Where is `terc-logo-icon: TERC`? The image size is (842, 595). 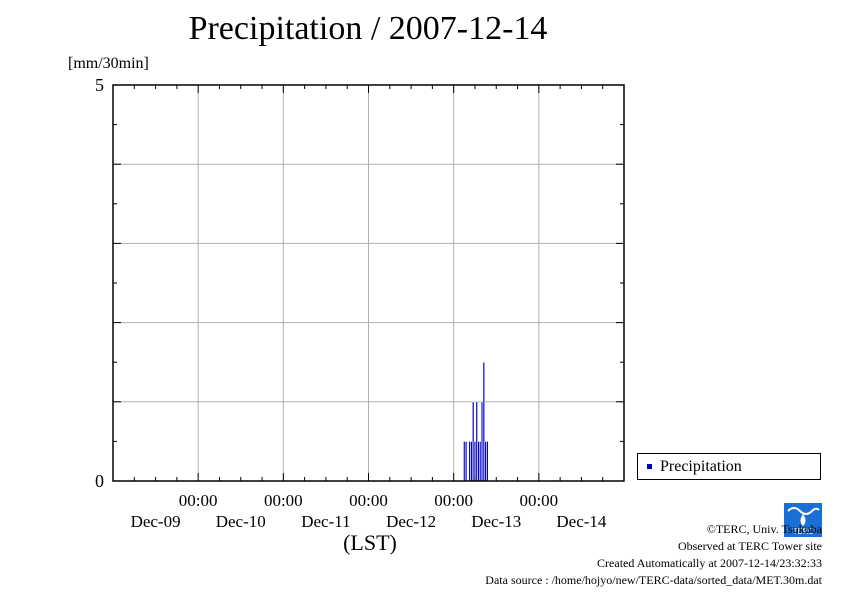 terc-logo-icon: TERC is located at coordinates (803, 520).